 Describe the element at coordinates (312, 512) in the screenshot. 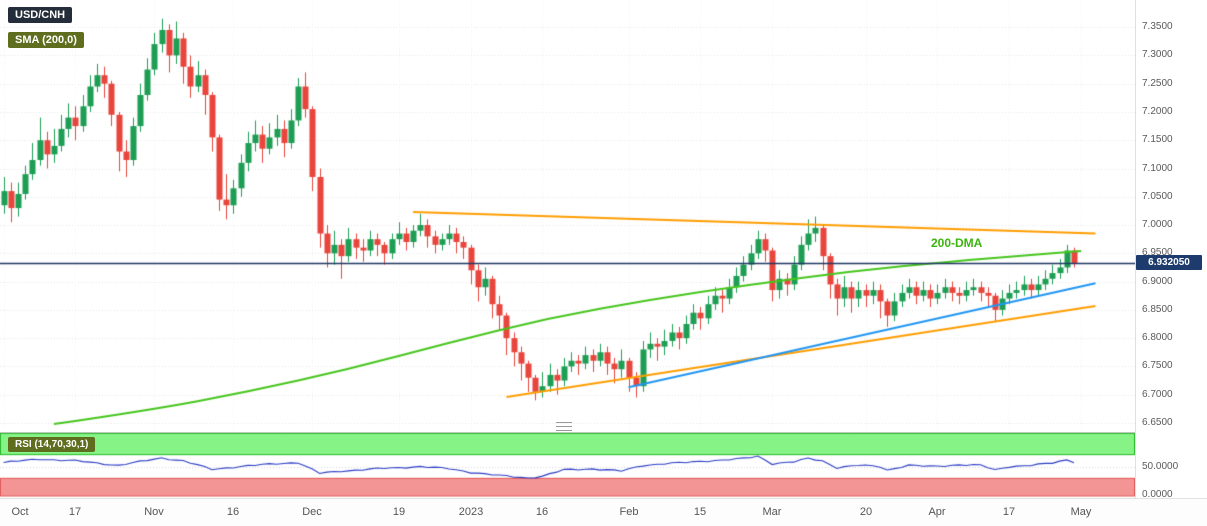

I see `time-axis-label: Dec` at that location.